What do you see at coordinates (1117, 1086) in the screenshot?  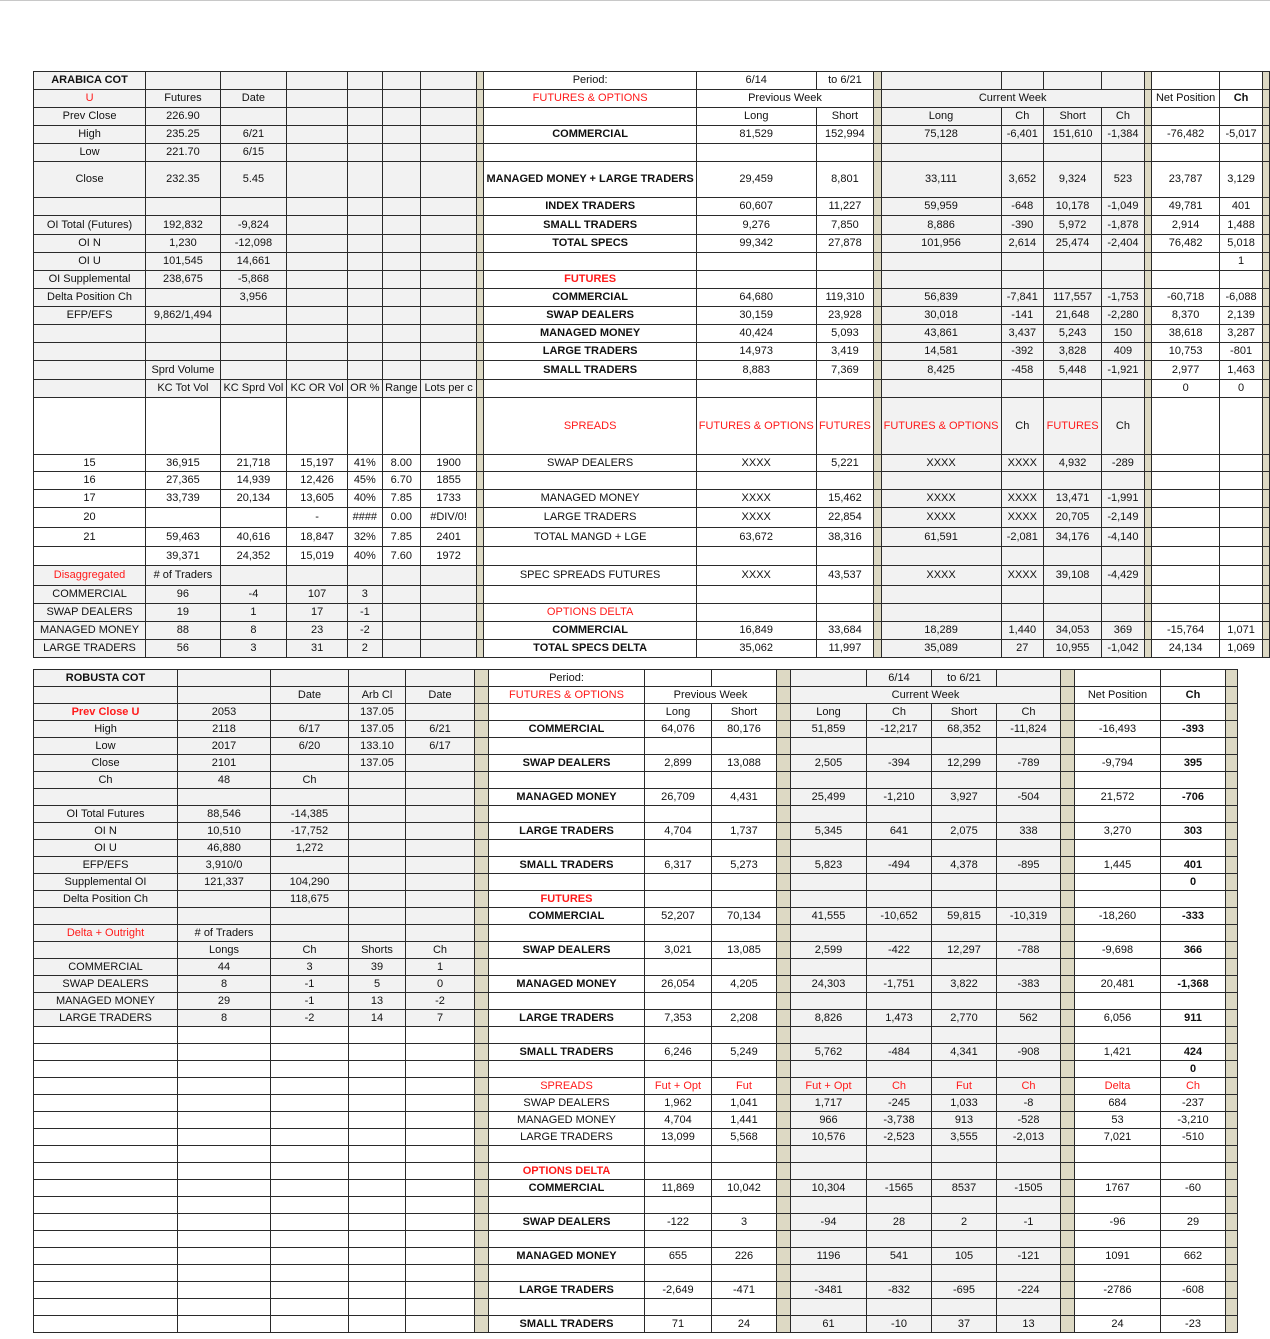 I see `value-cell: Delta` at bounding box center [1117, 1086].